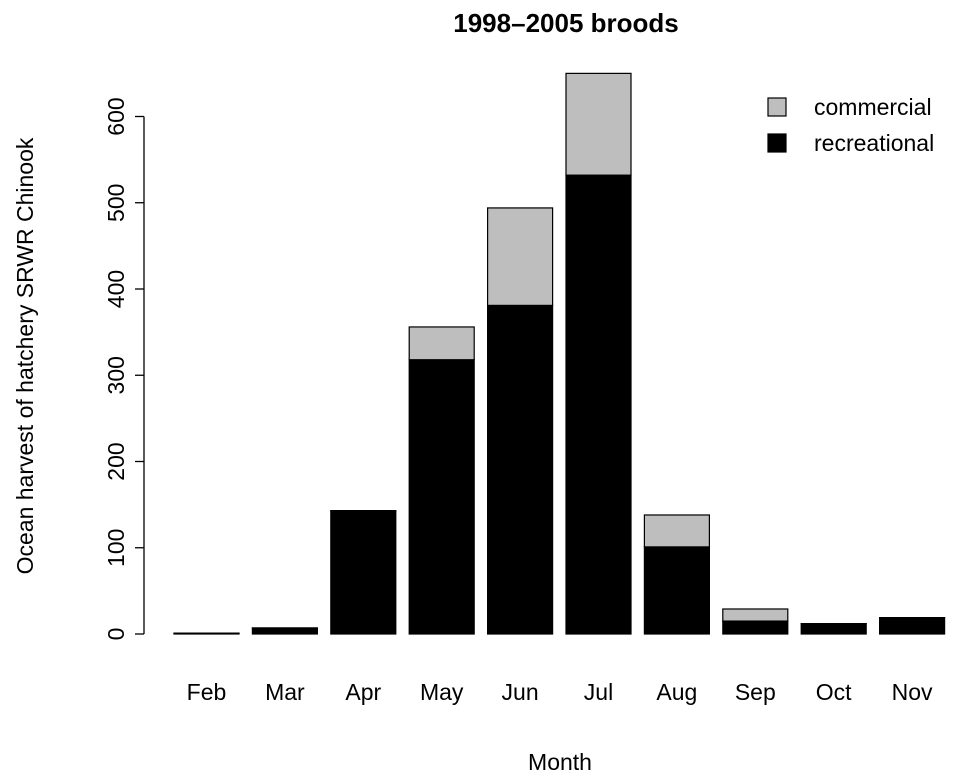 The width and height of the screenshot is (967, 778). I want to click on x-tick-label: May, so click(442, 692).